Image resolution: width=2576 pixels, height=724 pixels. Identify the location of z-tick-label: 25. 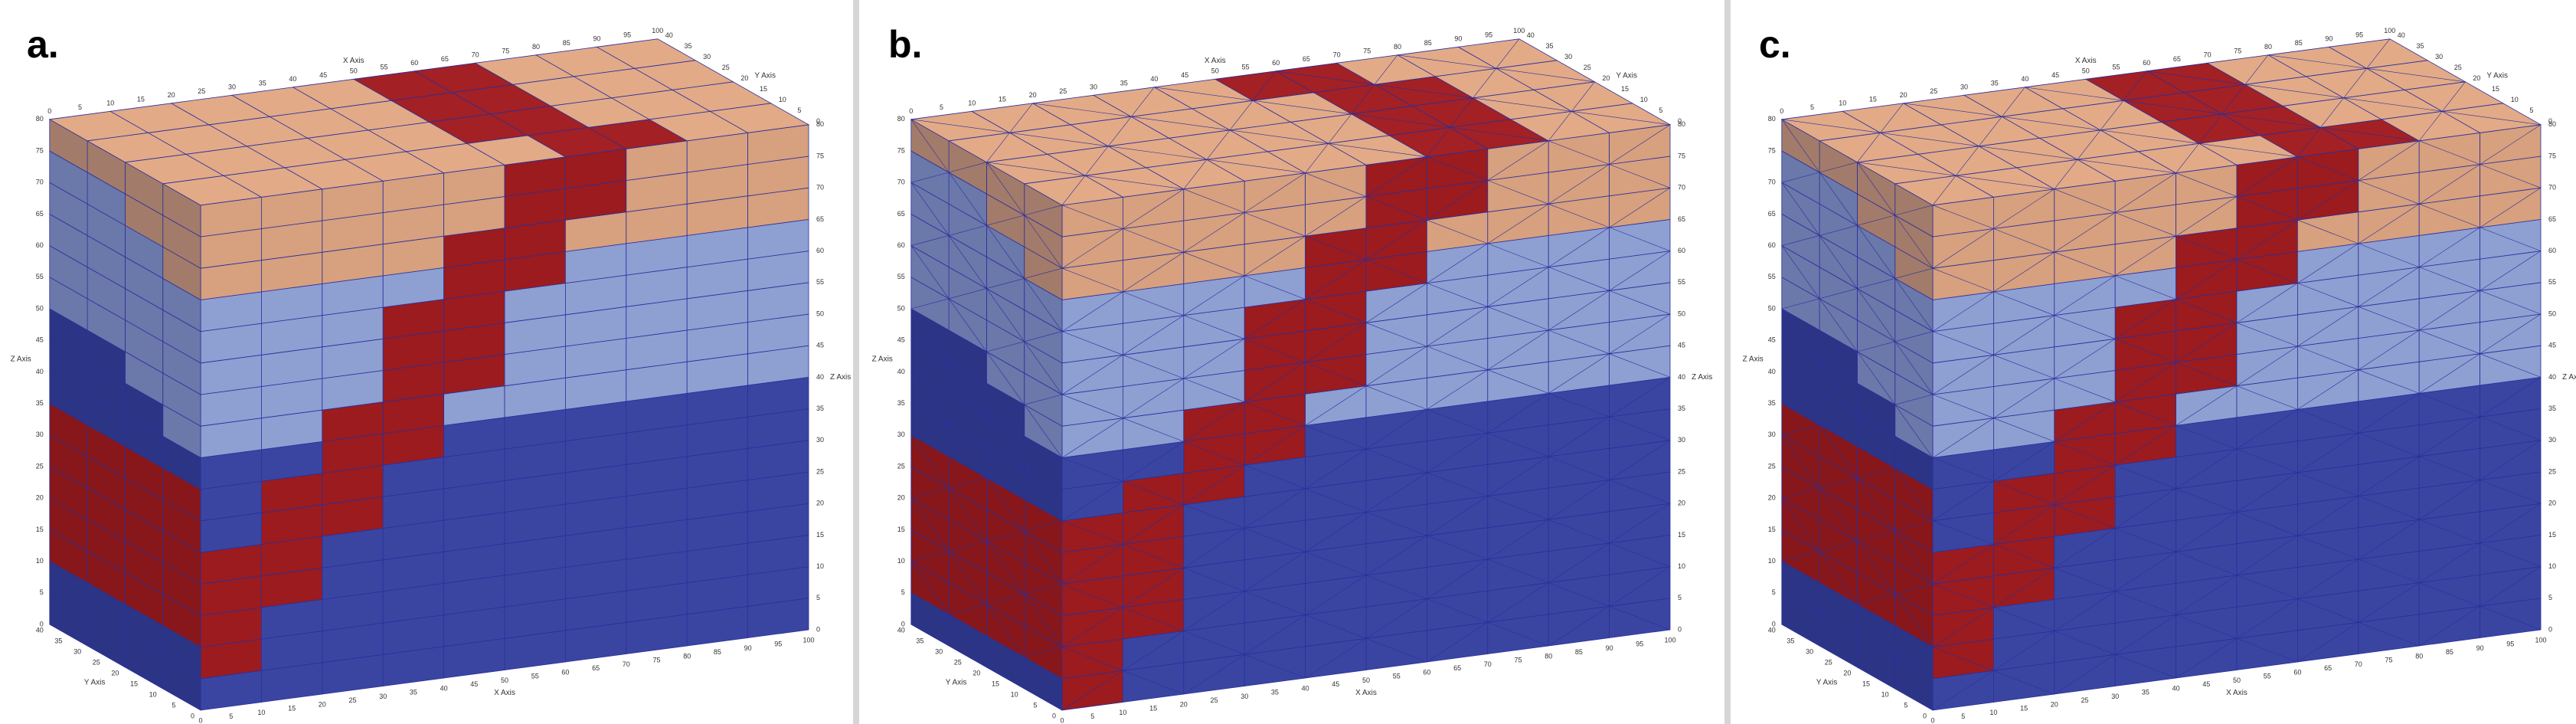
(901, 466).